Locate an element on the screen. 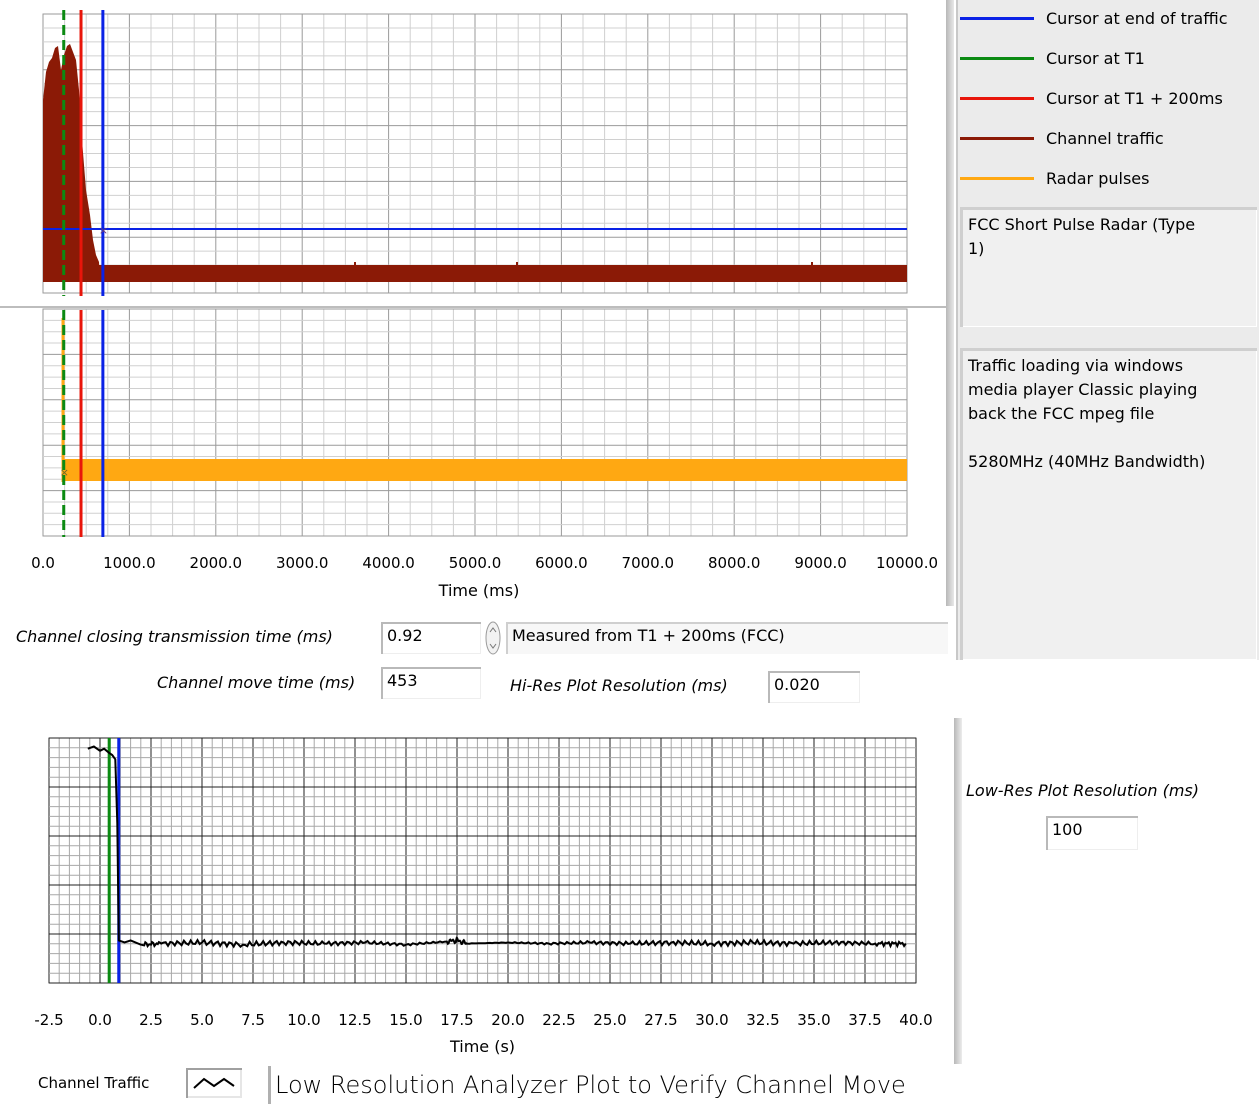 This screenshot has height=1105, width=1259. x-tick-label: 35.0 is located at coordinates (813, 1020).